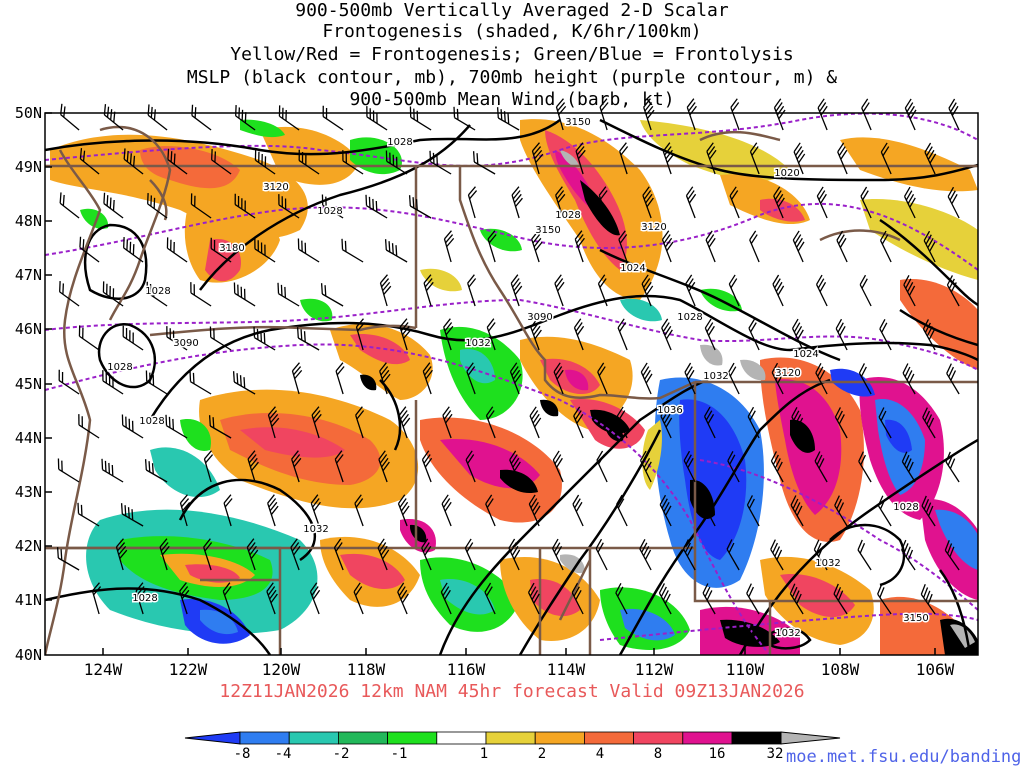  I want to click on contour-label: 3090, so click(185, 343).